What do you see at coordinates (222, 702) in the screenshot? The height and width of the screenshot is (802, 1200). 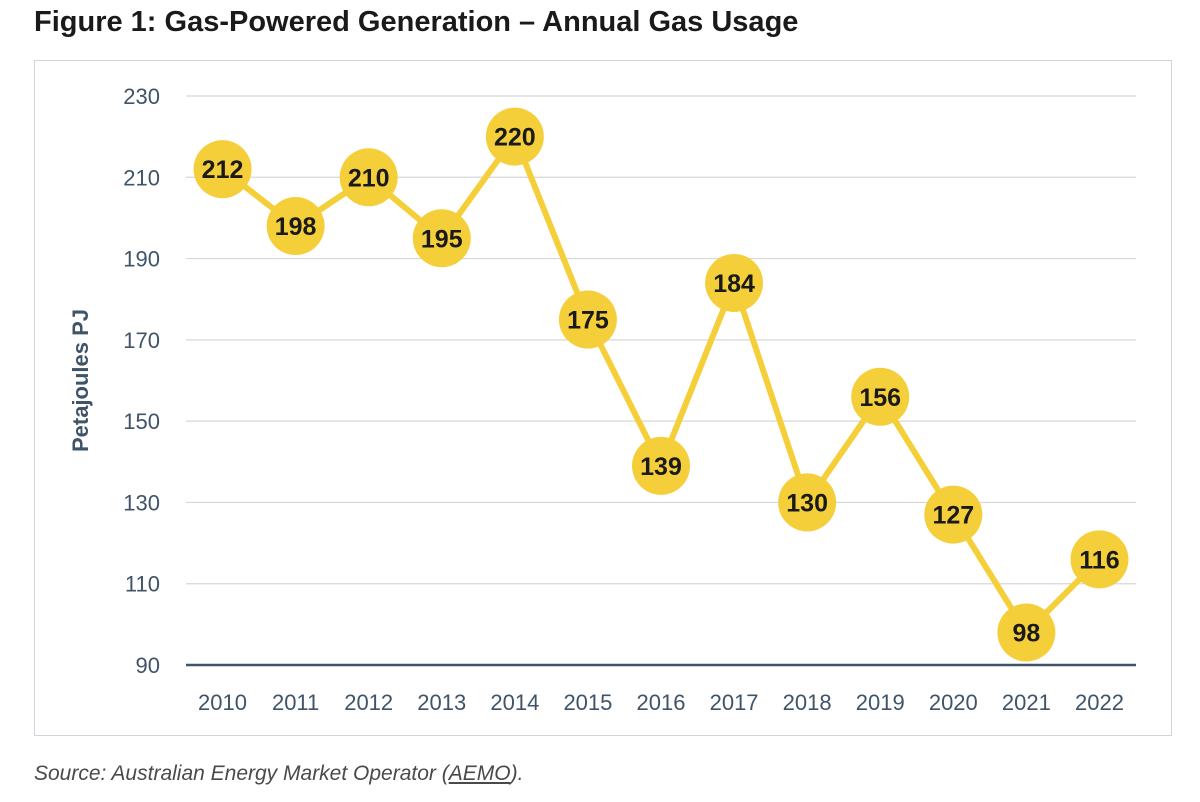 I see `x-tick-label: 2010` at bounding box center [222, 702].